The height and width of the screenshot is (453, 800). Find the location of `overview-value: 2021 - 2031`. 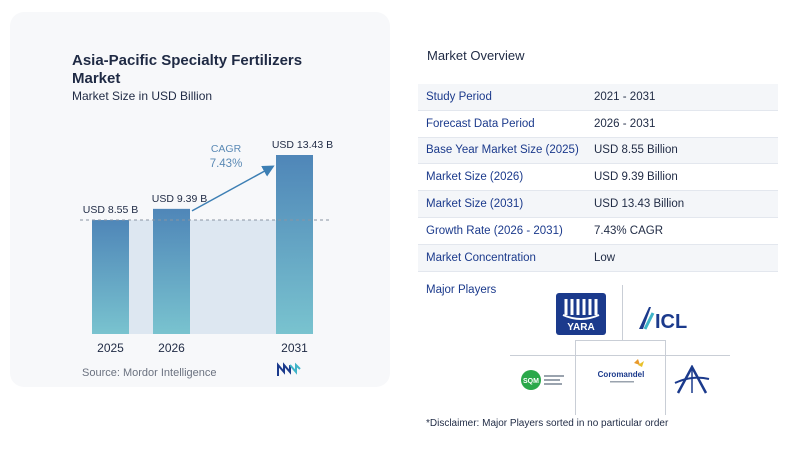

overview-value: 2021 - 2031 is located at coordinates (625, 96).